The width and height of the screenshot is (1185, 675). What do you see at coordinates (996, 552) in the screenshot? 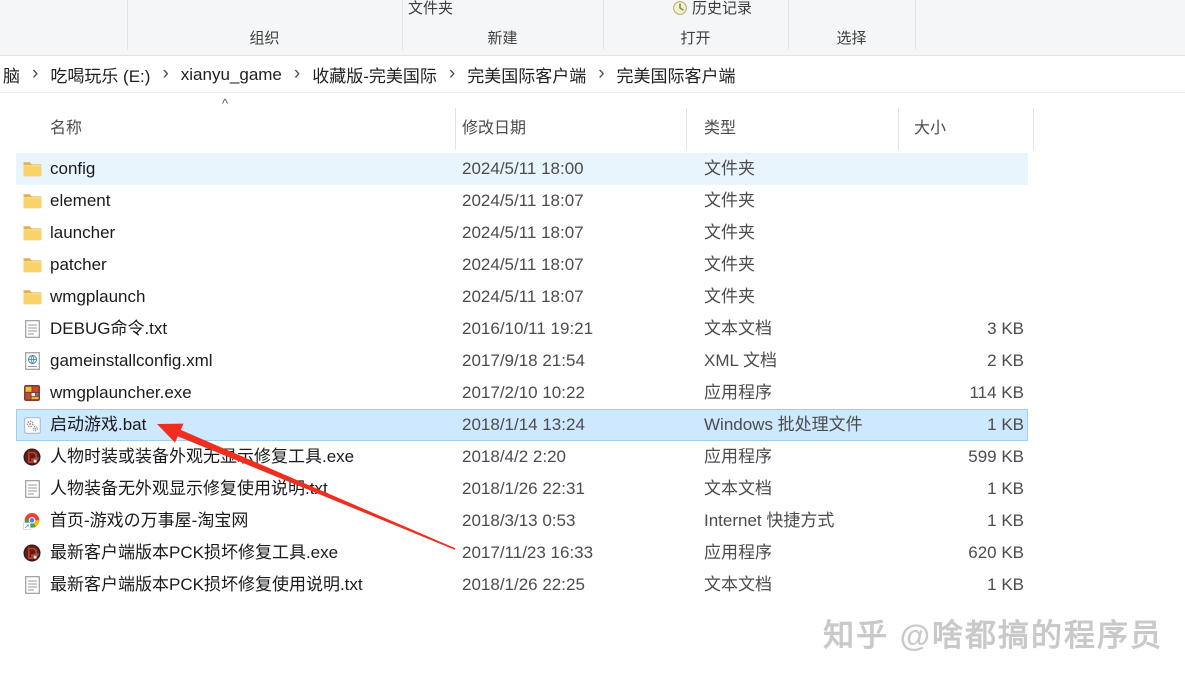
I see `file-size: 620 KB` at bounding box center [996, 552].